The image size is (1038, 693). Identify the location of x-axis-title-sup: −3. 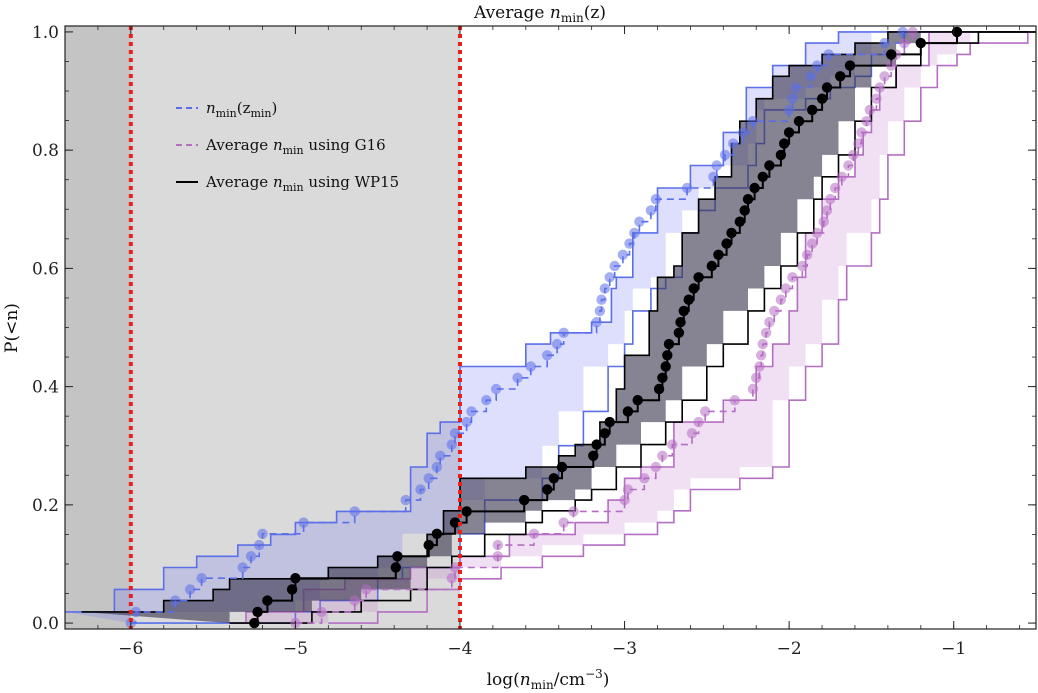
(594, 674).